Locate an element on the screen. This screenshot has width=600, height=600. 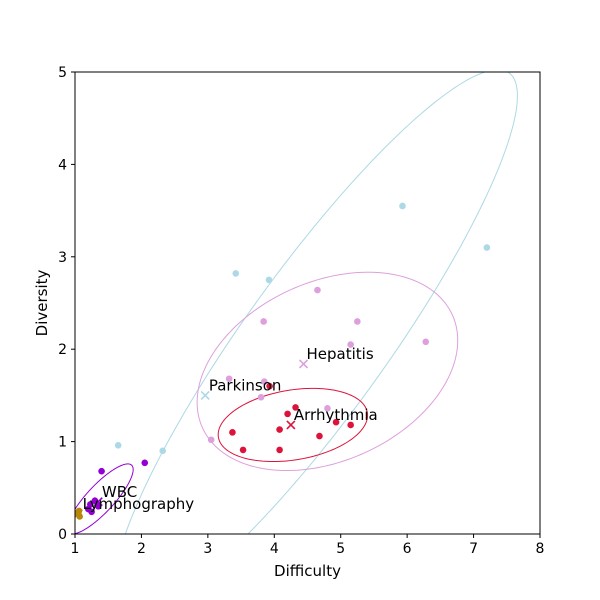
annotation-label: Parkinson is located at coordinates (245, 386).